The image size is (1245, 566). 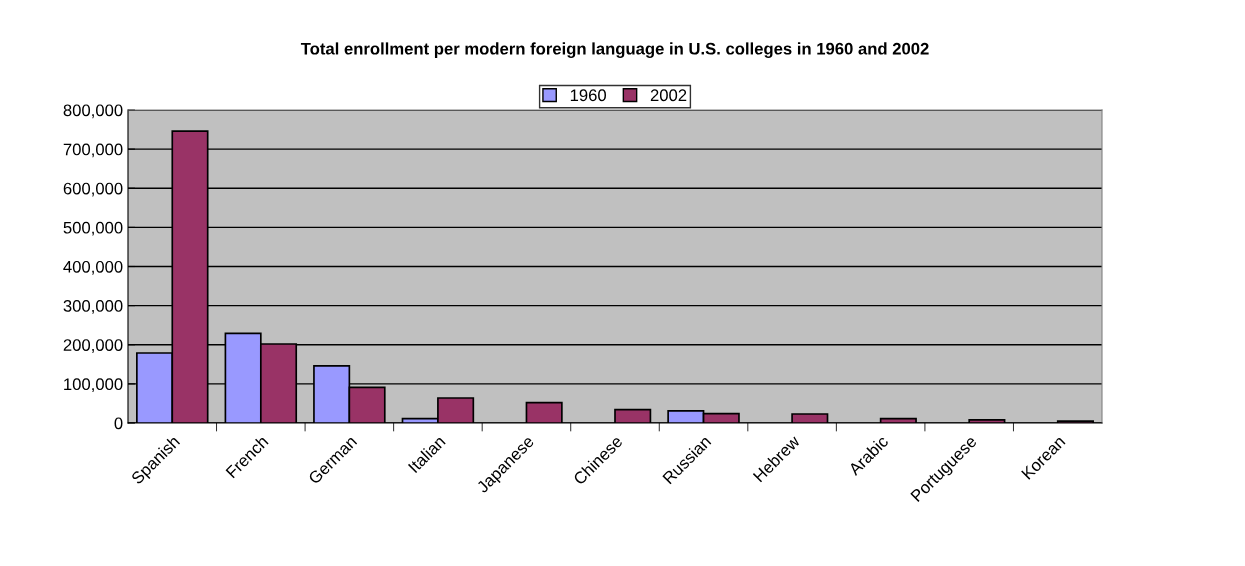 What do you see at coordinates (588, 95) in the screenshot?
I see `legend-label: 1960` at bounding box center [588, 95].